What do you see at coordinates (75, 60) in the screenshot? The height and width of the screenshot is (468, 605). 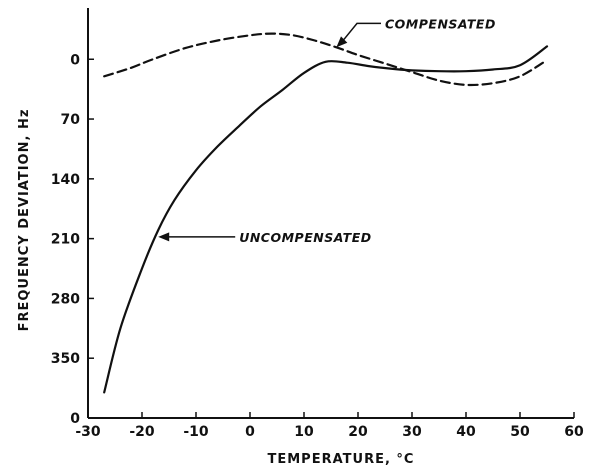 I see `y-tick-label: 0` at bounding box center [75, 60].